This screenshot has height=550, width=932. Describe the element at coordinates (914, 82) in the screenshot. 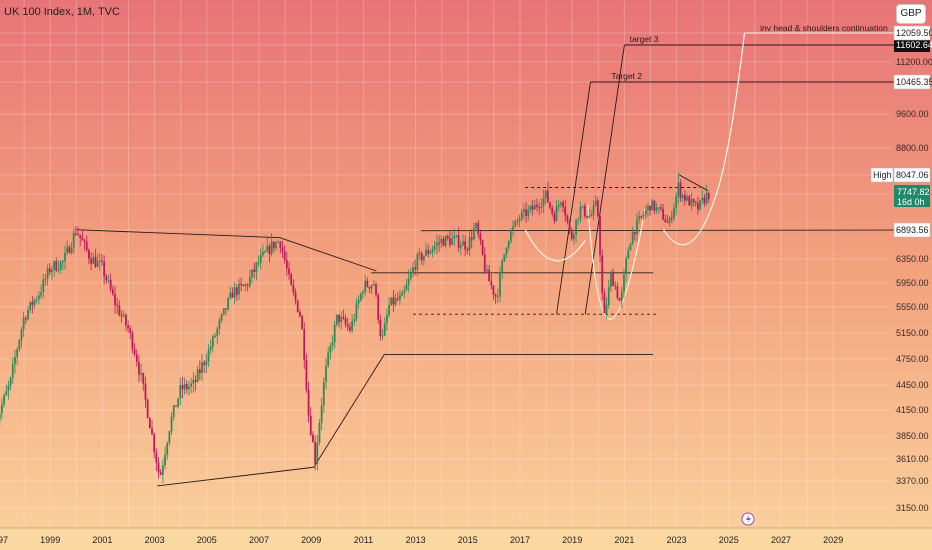

I see `price-label-target2: 10465.35` at that location.